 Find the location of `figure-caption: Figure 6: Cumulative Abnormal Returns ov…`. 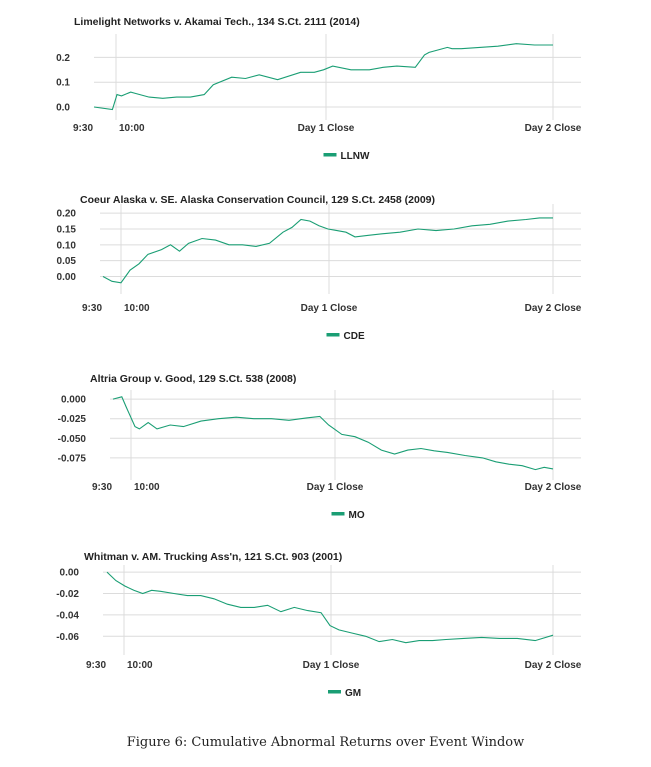

figure-caption: Figure 6: Cumulative Abnormal Returns ov… is located at coordinates (325, 742).